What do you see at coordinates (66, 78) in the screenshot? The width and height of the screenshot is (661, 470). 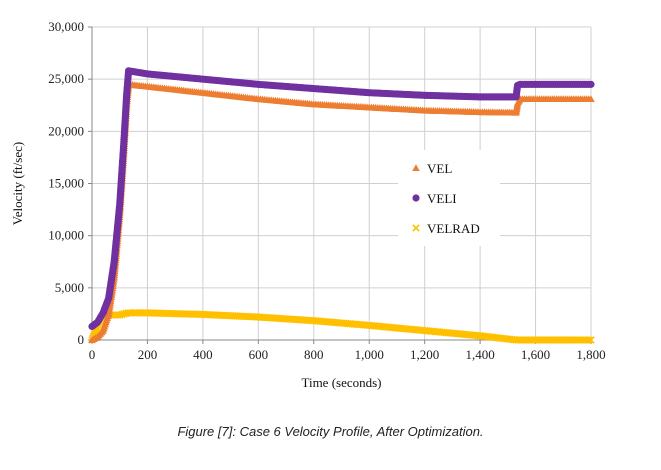 I see `y-tick-label: 25,000` at bounding box center [66, 78].